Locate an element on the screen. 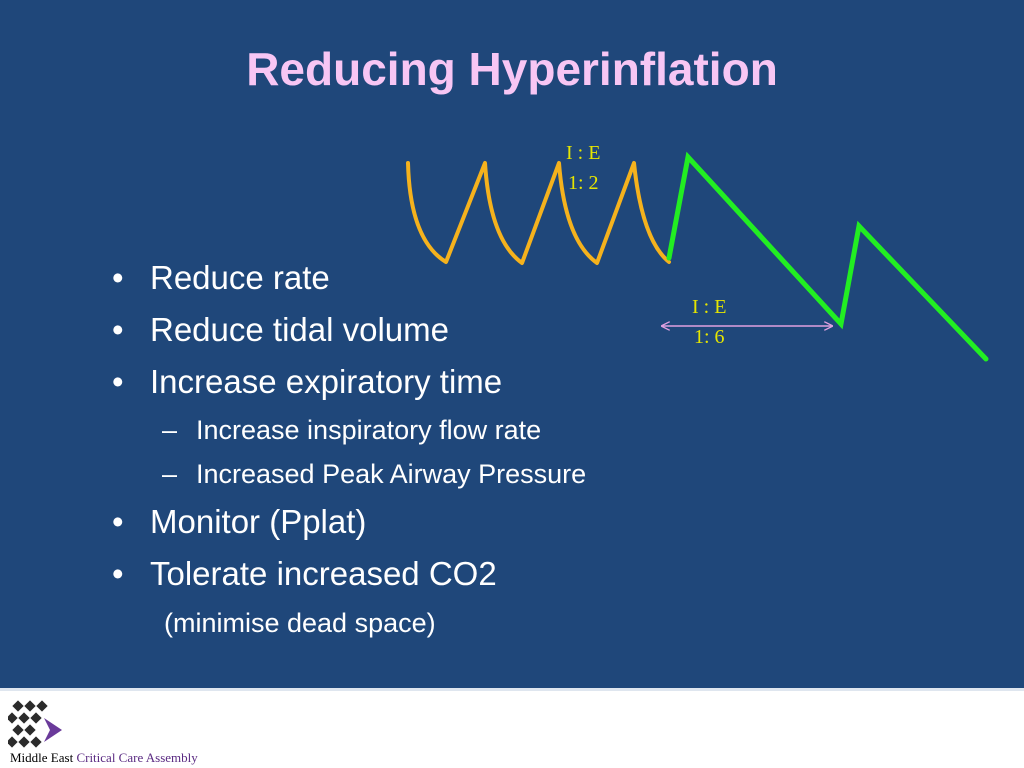  org-name-part2: Critical Care Assembly is located at coordinates (137, 757).